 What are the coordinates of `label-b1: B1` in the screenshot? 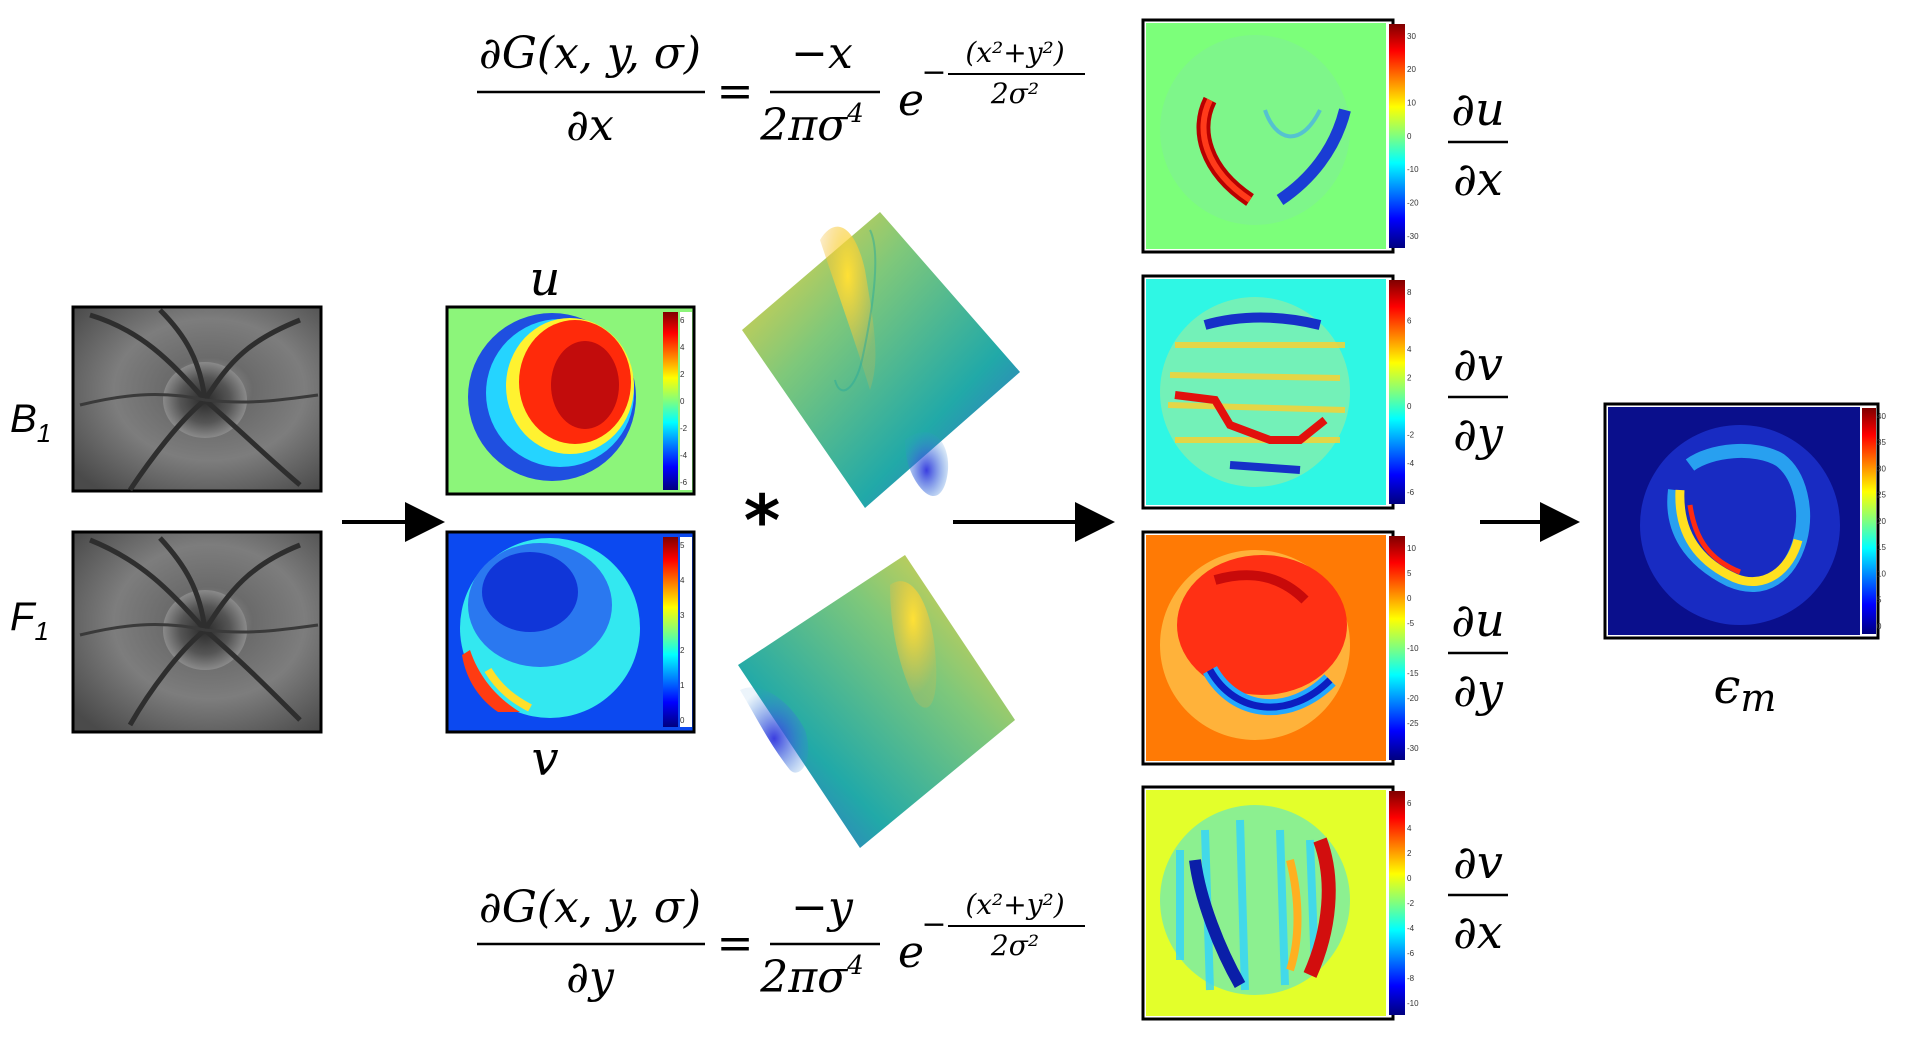 It's located at (30, 422).